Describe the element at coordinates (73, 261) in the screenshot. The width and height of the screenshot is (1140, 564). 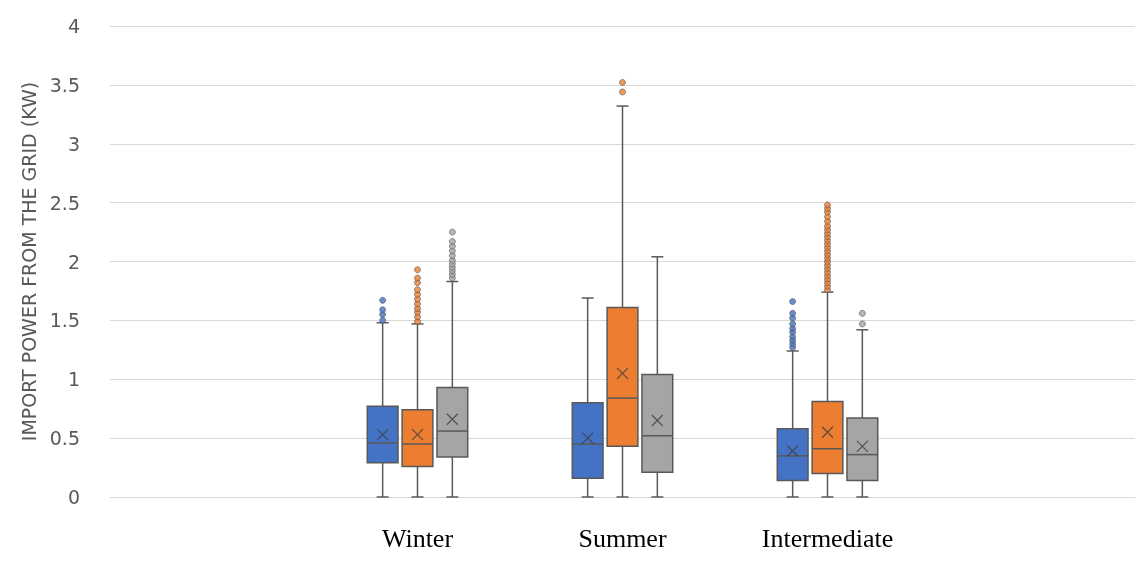
I see `y-tick-label: 2` at that location.